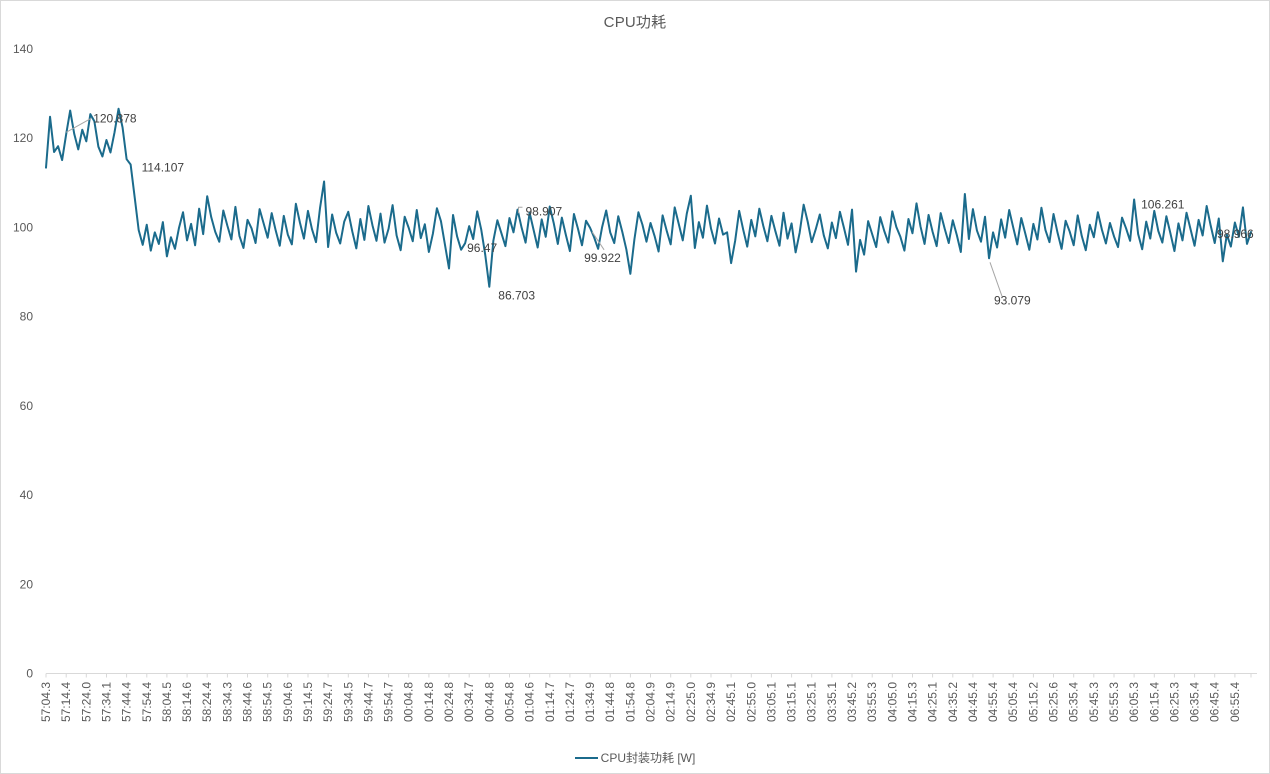  What do you see at coordinates (187, 702) in the screenshot?
I see `x-tick-label: 58:14.6` at bounding box center [187, 702].